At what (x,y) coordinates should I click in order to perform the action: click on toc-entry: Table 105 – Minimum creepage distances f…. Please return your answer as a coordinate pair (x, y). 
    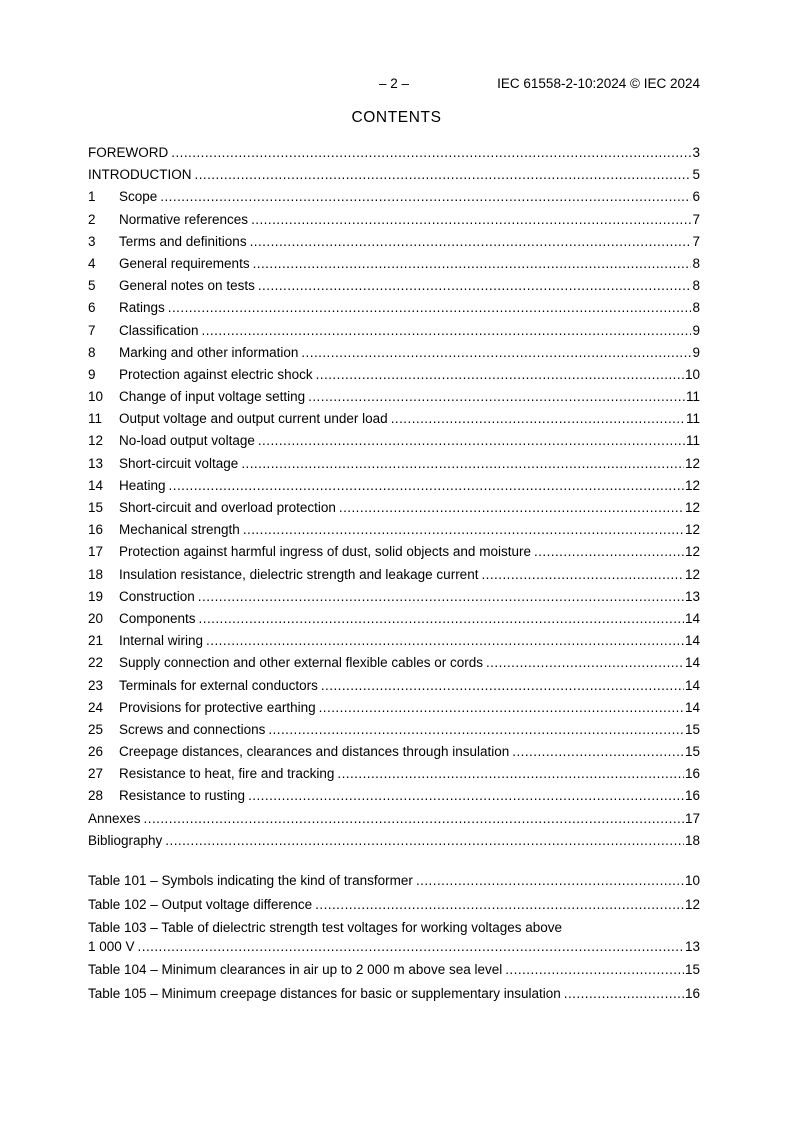
    Looking at the image, I should click on (394, 994).